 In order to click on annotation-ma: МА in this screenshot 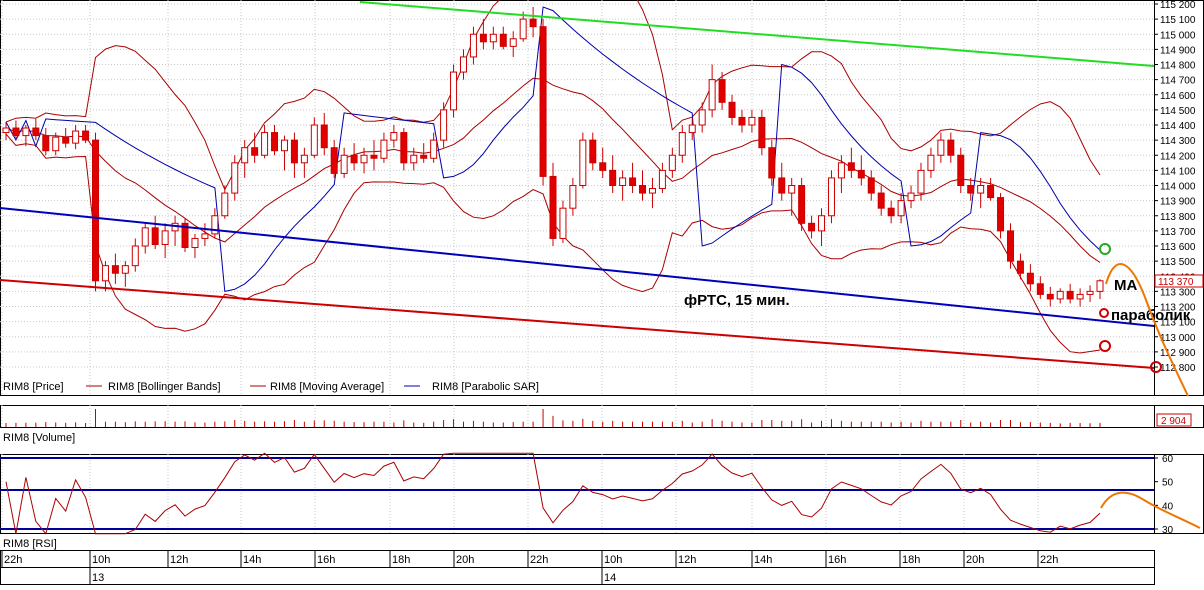, I will do `click(1125, 285)`.